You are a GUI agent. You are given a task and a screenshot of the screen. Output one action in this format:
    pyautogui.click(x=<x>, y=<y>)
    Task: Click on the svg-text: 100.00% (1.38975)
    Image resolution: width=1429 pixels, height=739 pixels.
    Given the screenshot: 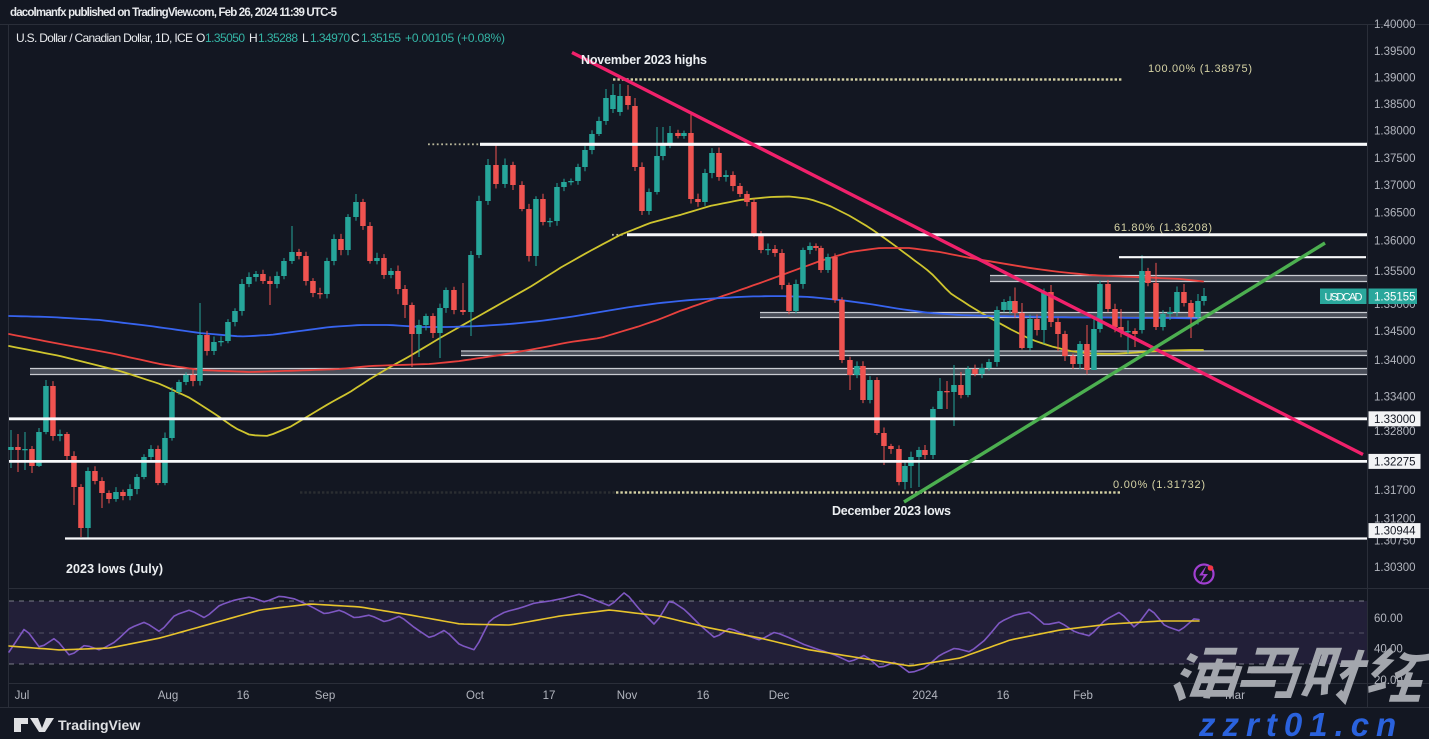 What is the action you would take?
    pyautogui.click(x=1200, y=69)
    